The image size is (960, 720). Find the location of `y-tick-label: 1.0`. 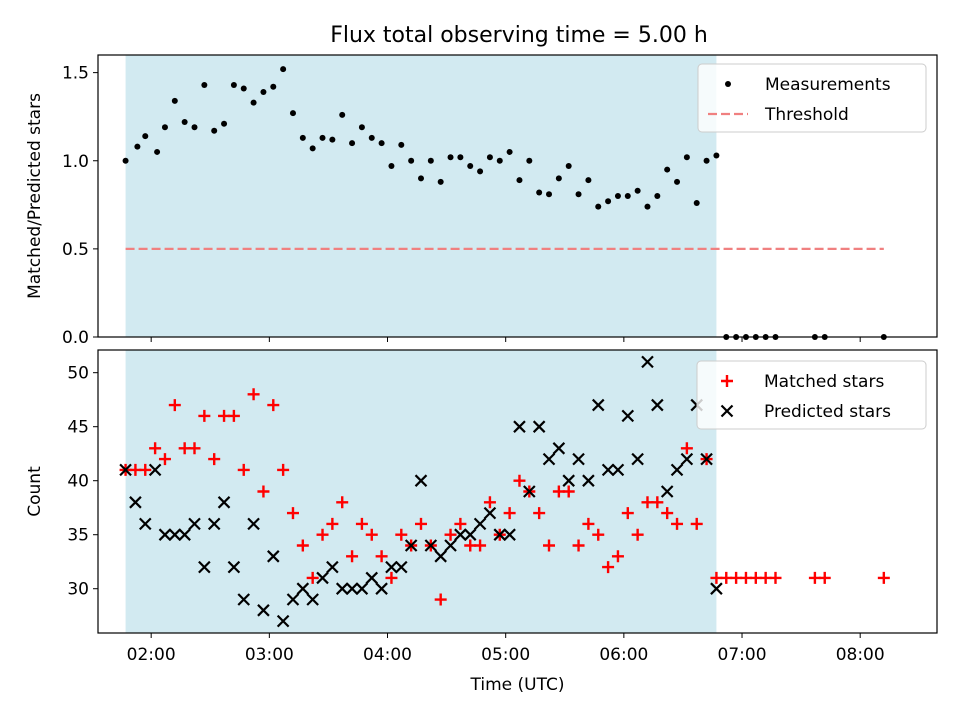

y-tick-label: 1.0 is located at coordinates (75, 162).